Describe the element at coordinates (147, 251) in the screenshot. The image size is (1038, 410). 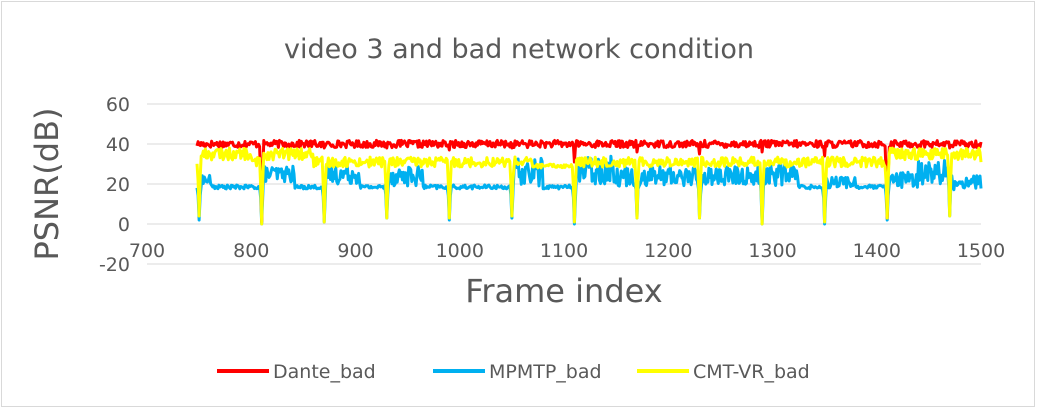
I see `x-tick-label: 700` at that location.